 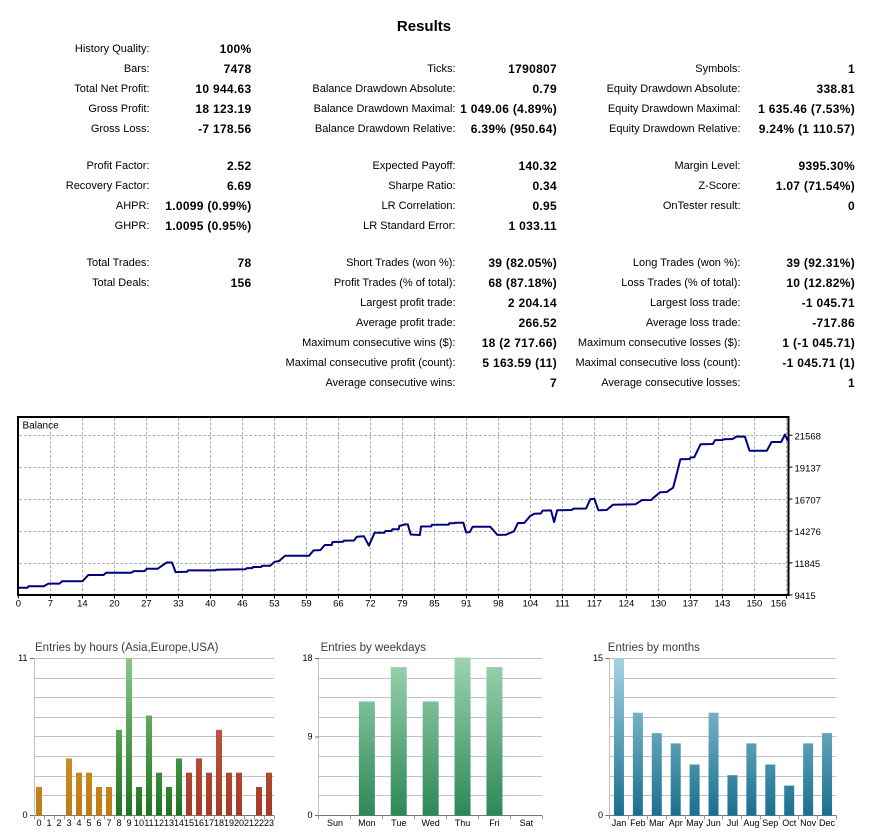 I want to click on svg-text: 59, so click(x=306, y=604).